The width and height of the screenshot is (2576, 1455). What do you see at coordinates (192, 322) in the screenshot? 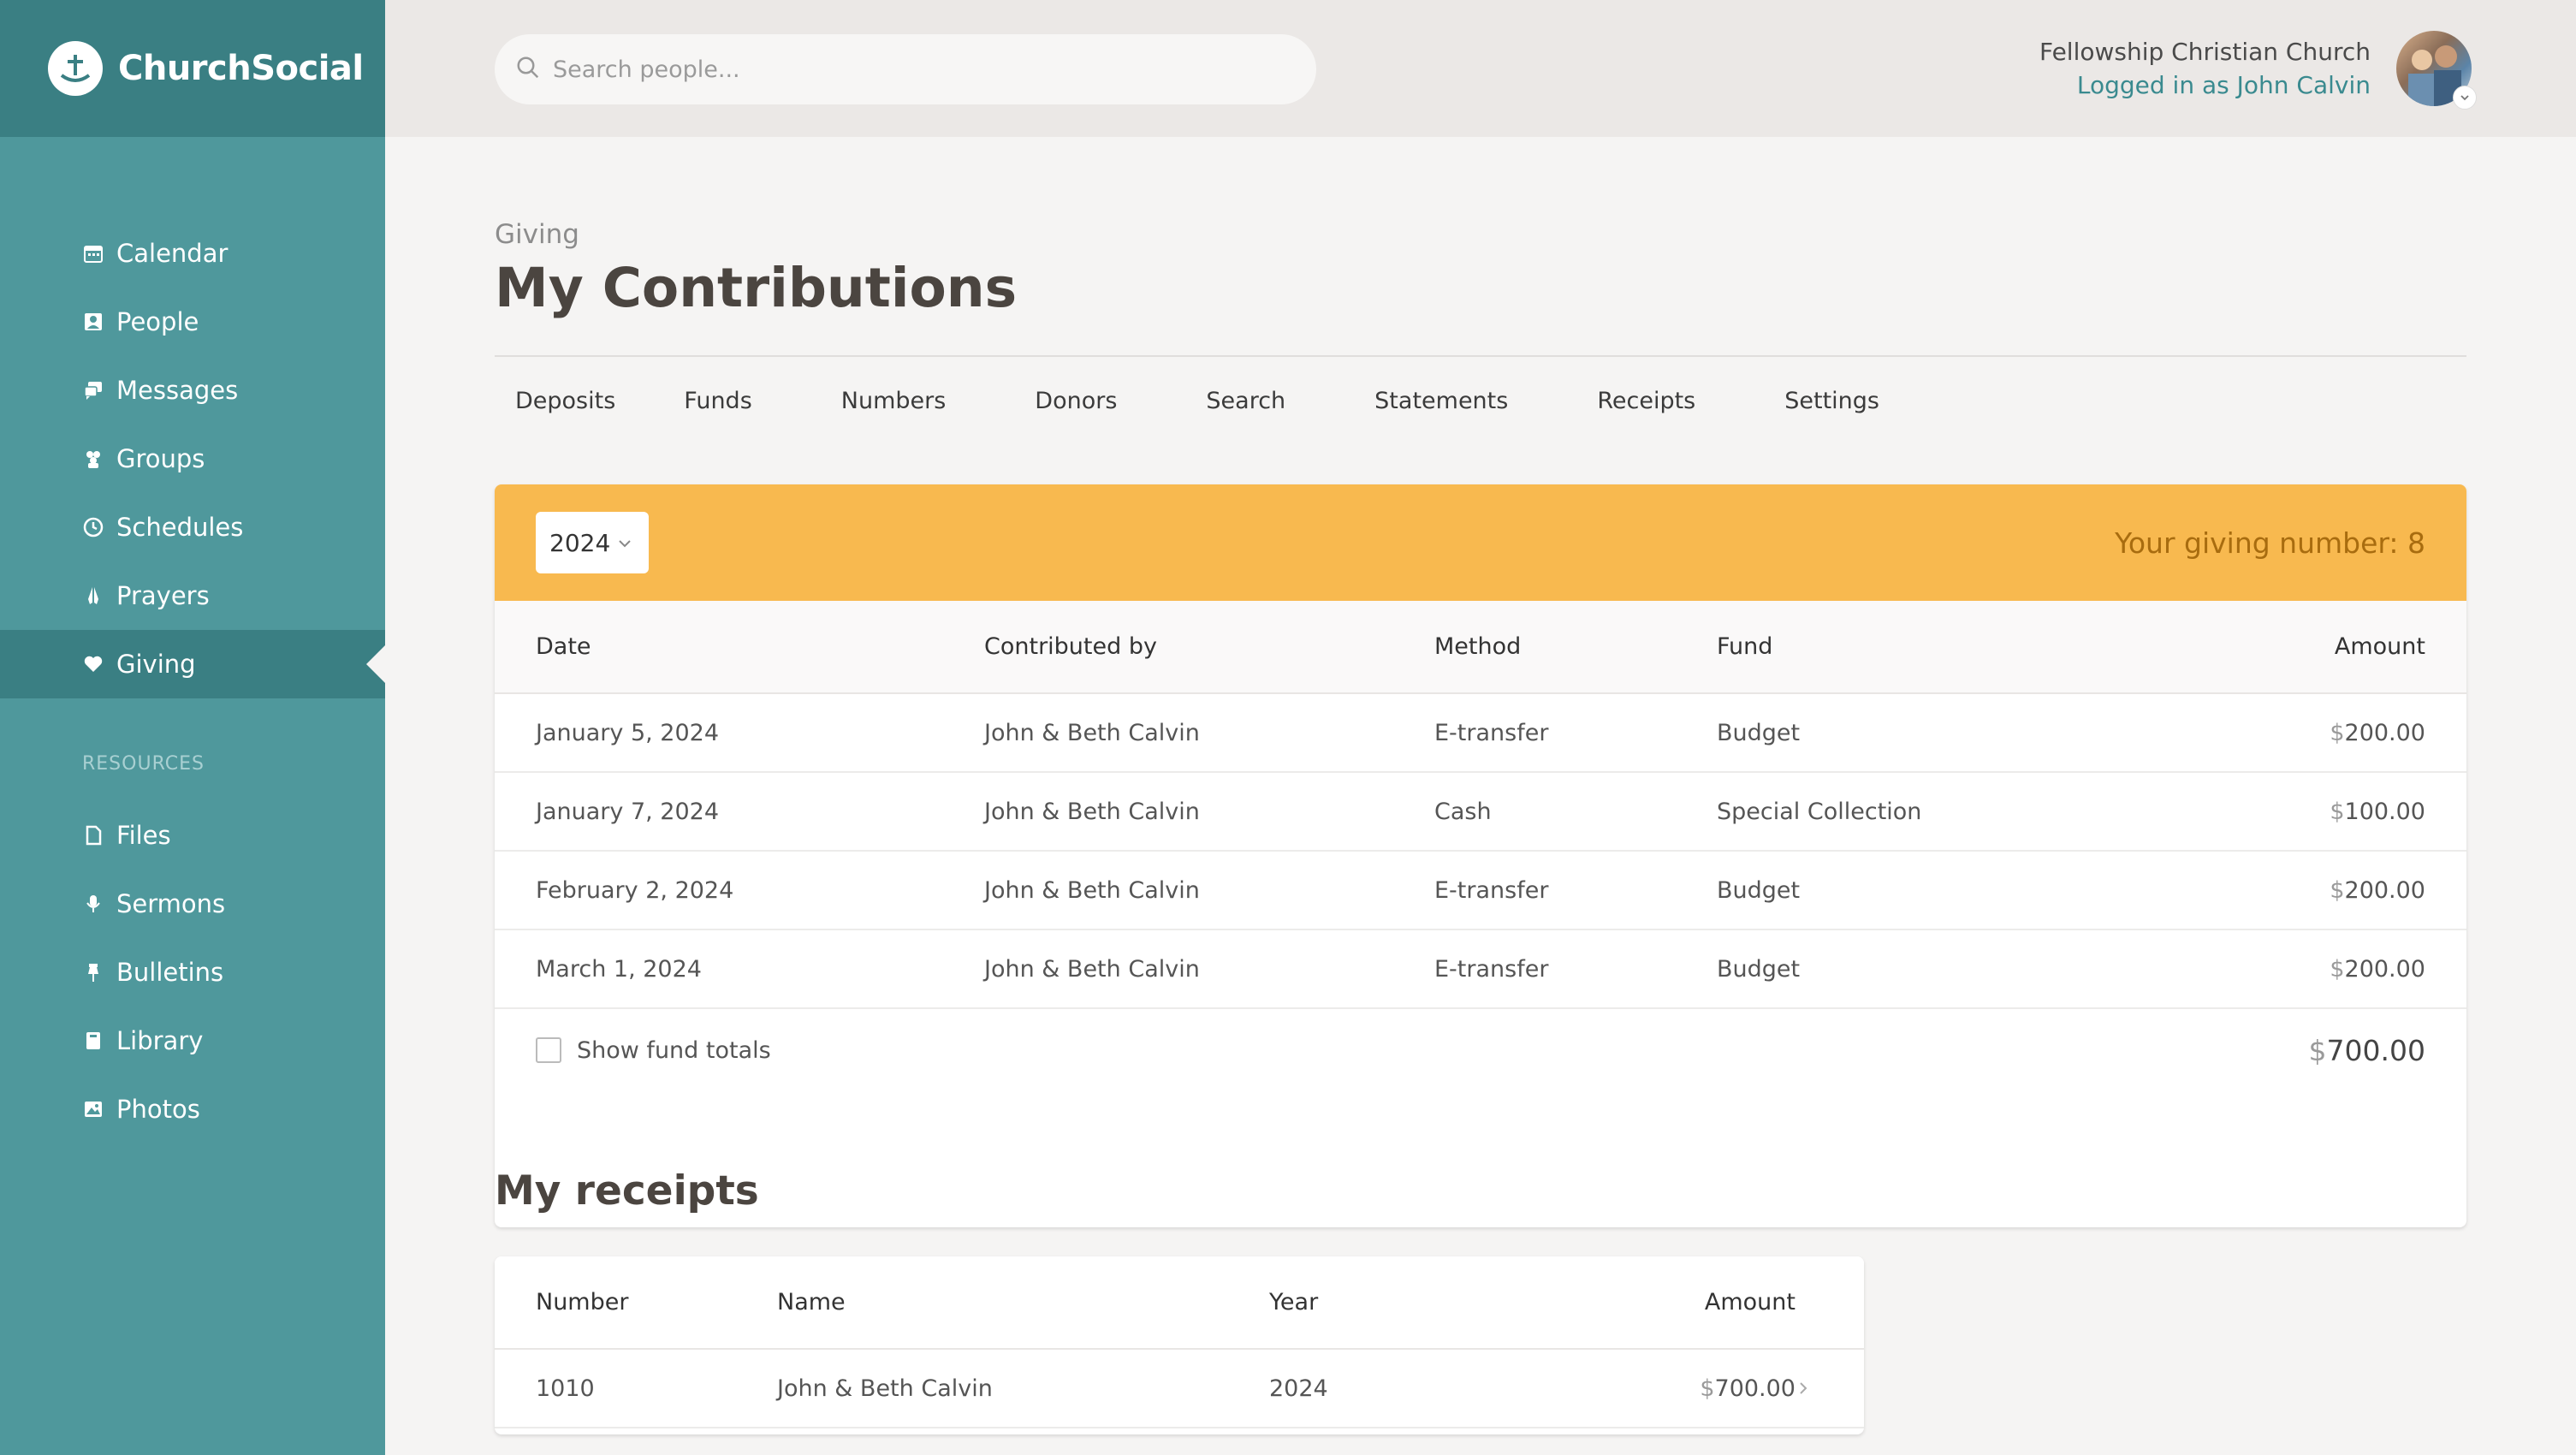
I see `sidebar-item-people: People` at bounding box center [192, 322].